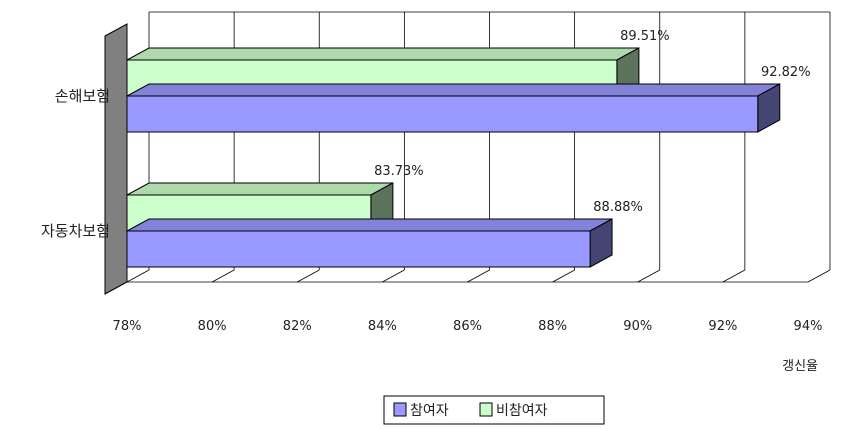  What do you see at coordinates (522, 411) in the screenshot?
I see `legend-label: 비참여자` at bounding box center [522, 411].